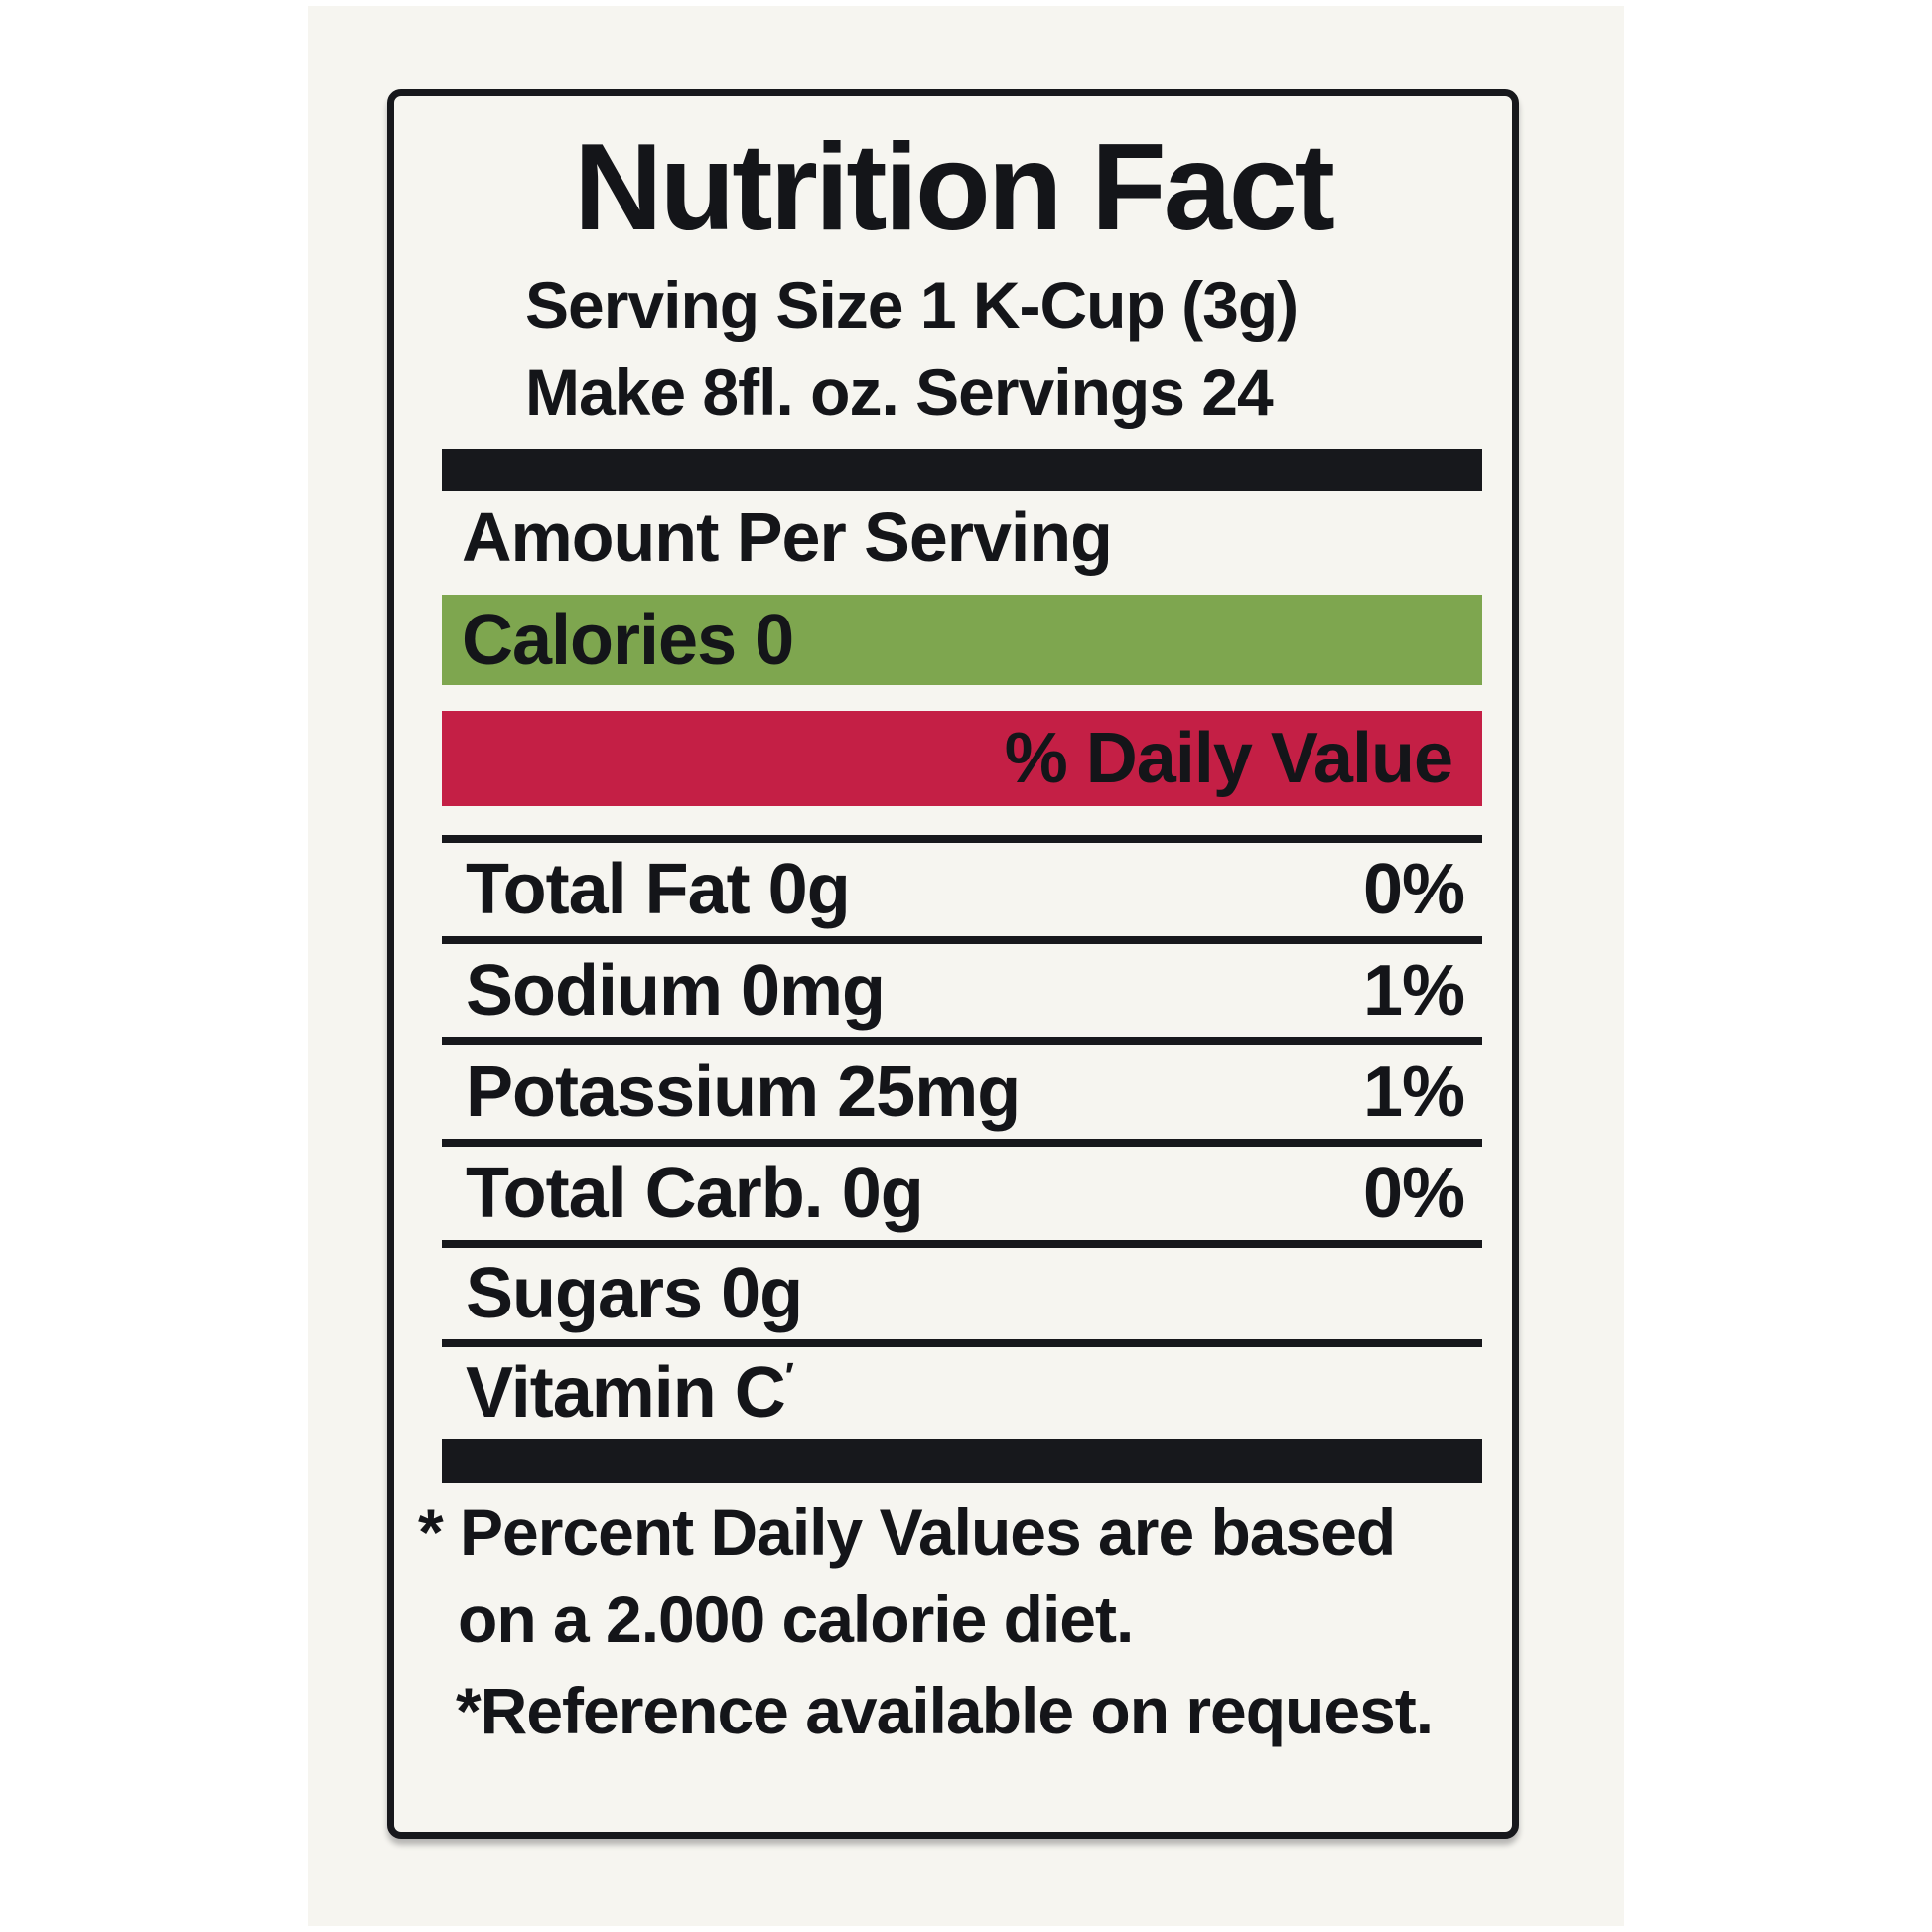 Image resolution: width=1932 pixels, height=1932 pixels. What do you see at coordinates (962, 759) in the screenshot?
I see `daily-value-bar: % Daily Value` at bounding box center [962, 759].